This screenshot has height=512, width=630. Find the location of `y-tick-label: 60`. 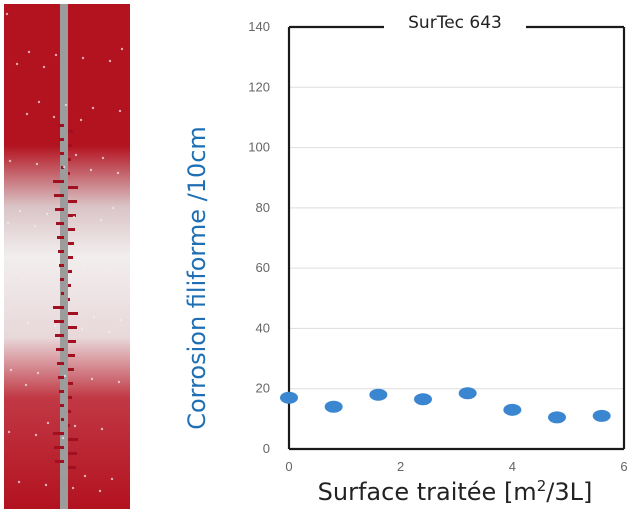

y-tick-label: 60 is located at coordinates (263, 267).